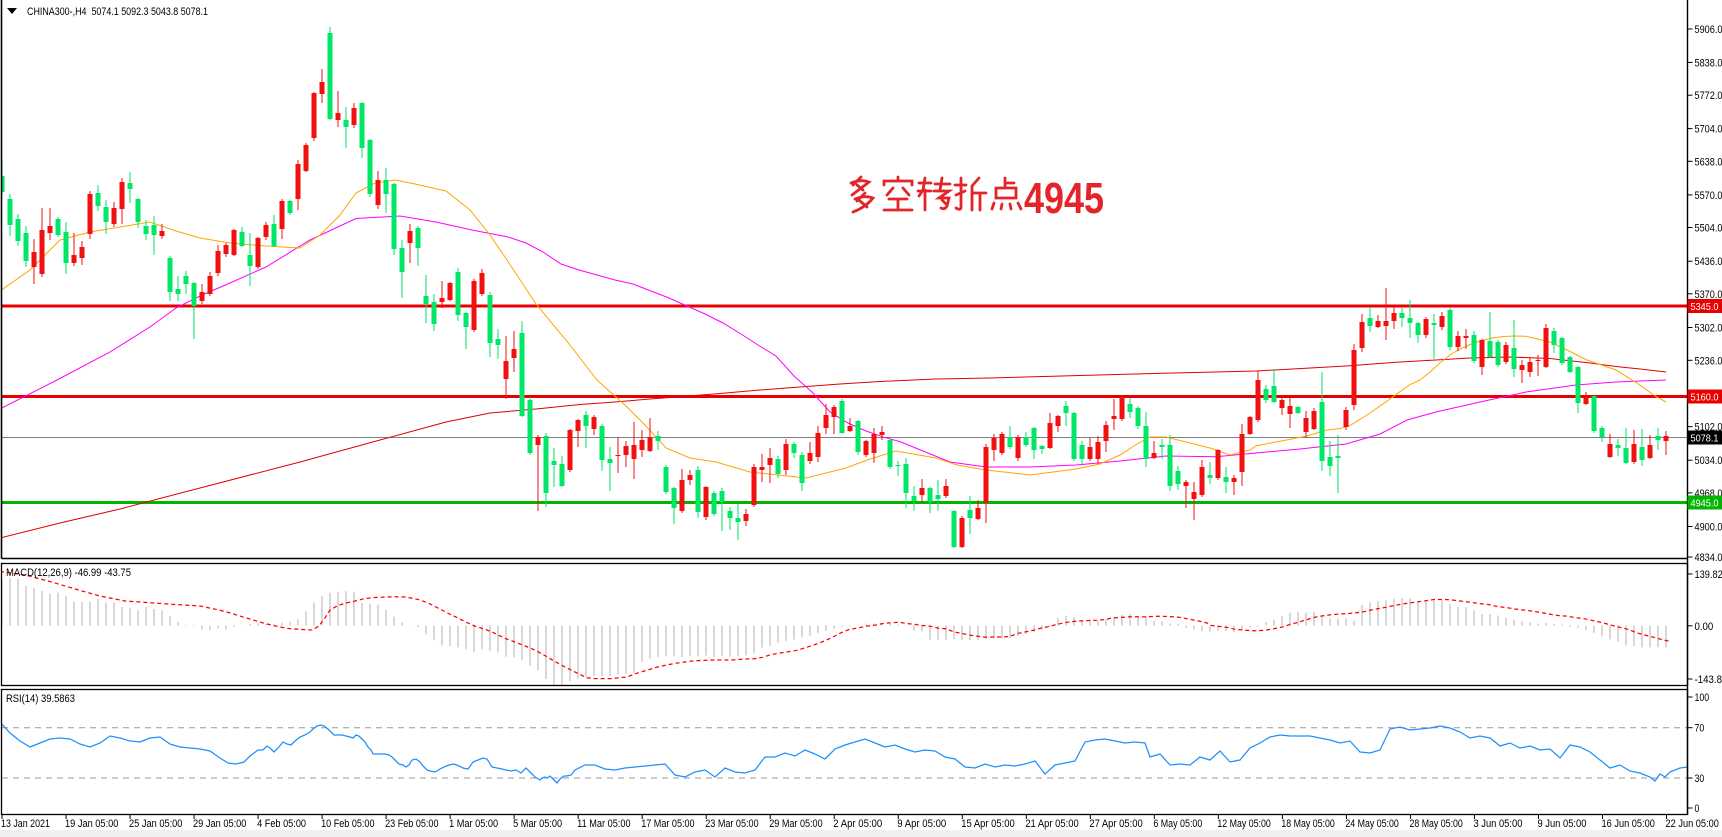  Describe the element at coordinates (1708, 130) in the screenshot. I see `svg-text: 5704.0` at that location.